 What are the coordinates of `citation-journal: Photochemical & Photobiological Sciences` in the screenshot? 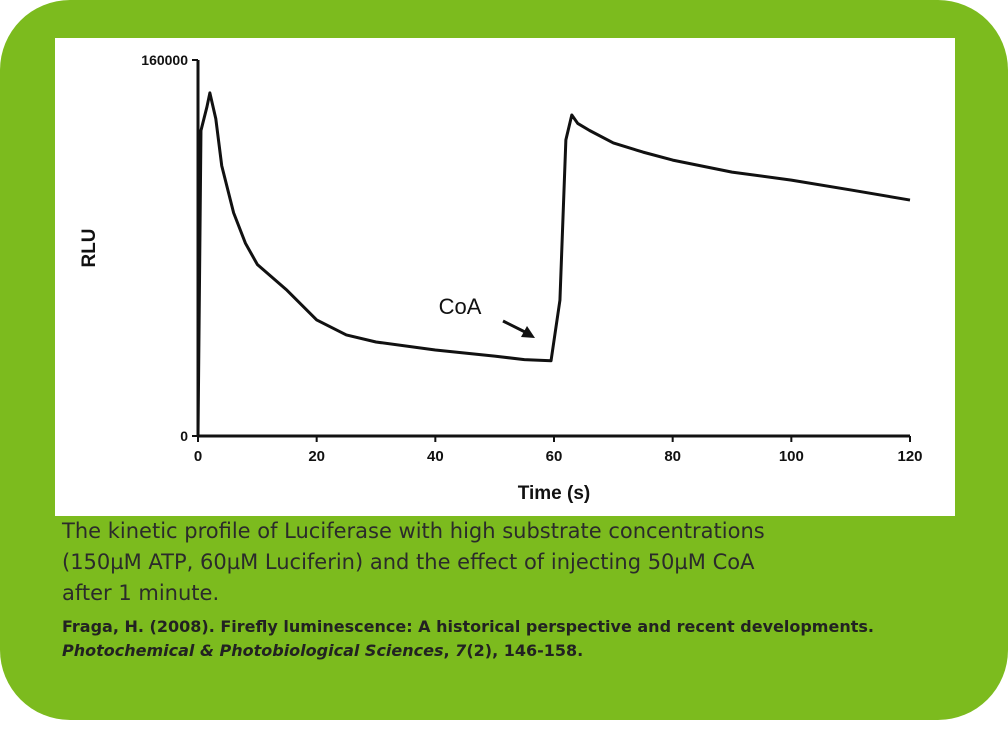 It's located at (253, 650).